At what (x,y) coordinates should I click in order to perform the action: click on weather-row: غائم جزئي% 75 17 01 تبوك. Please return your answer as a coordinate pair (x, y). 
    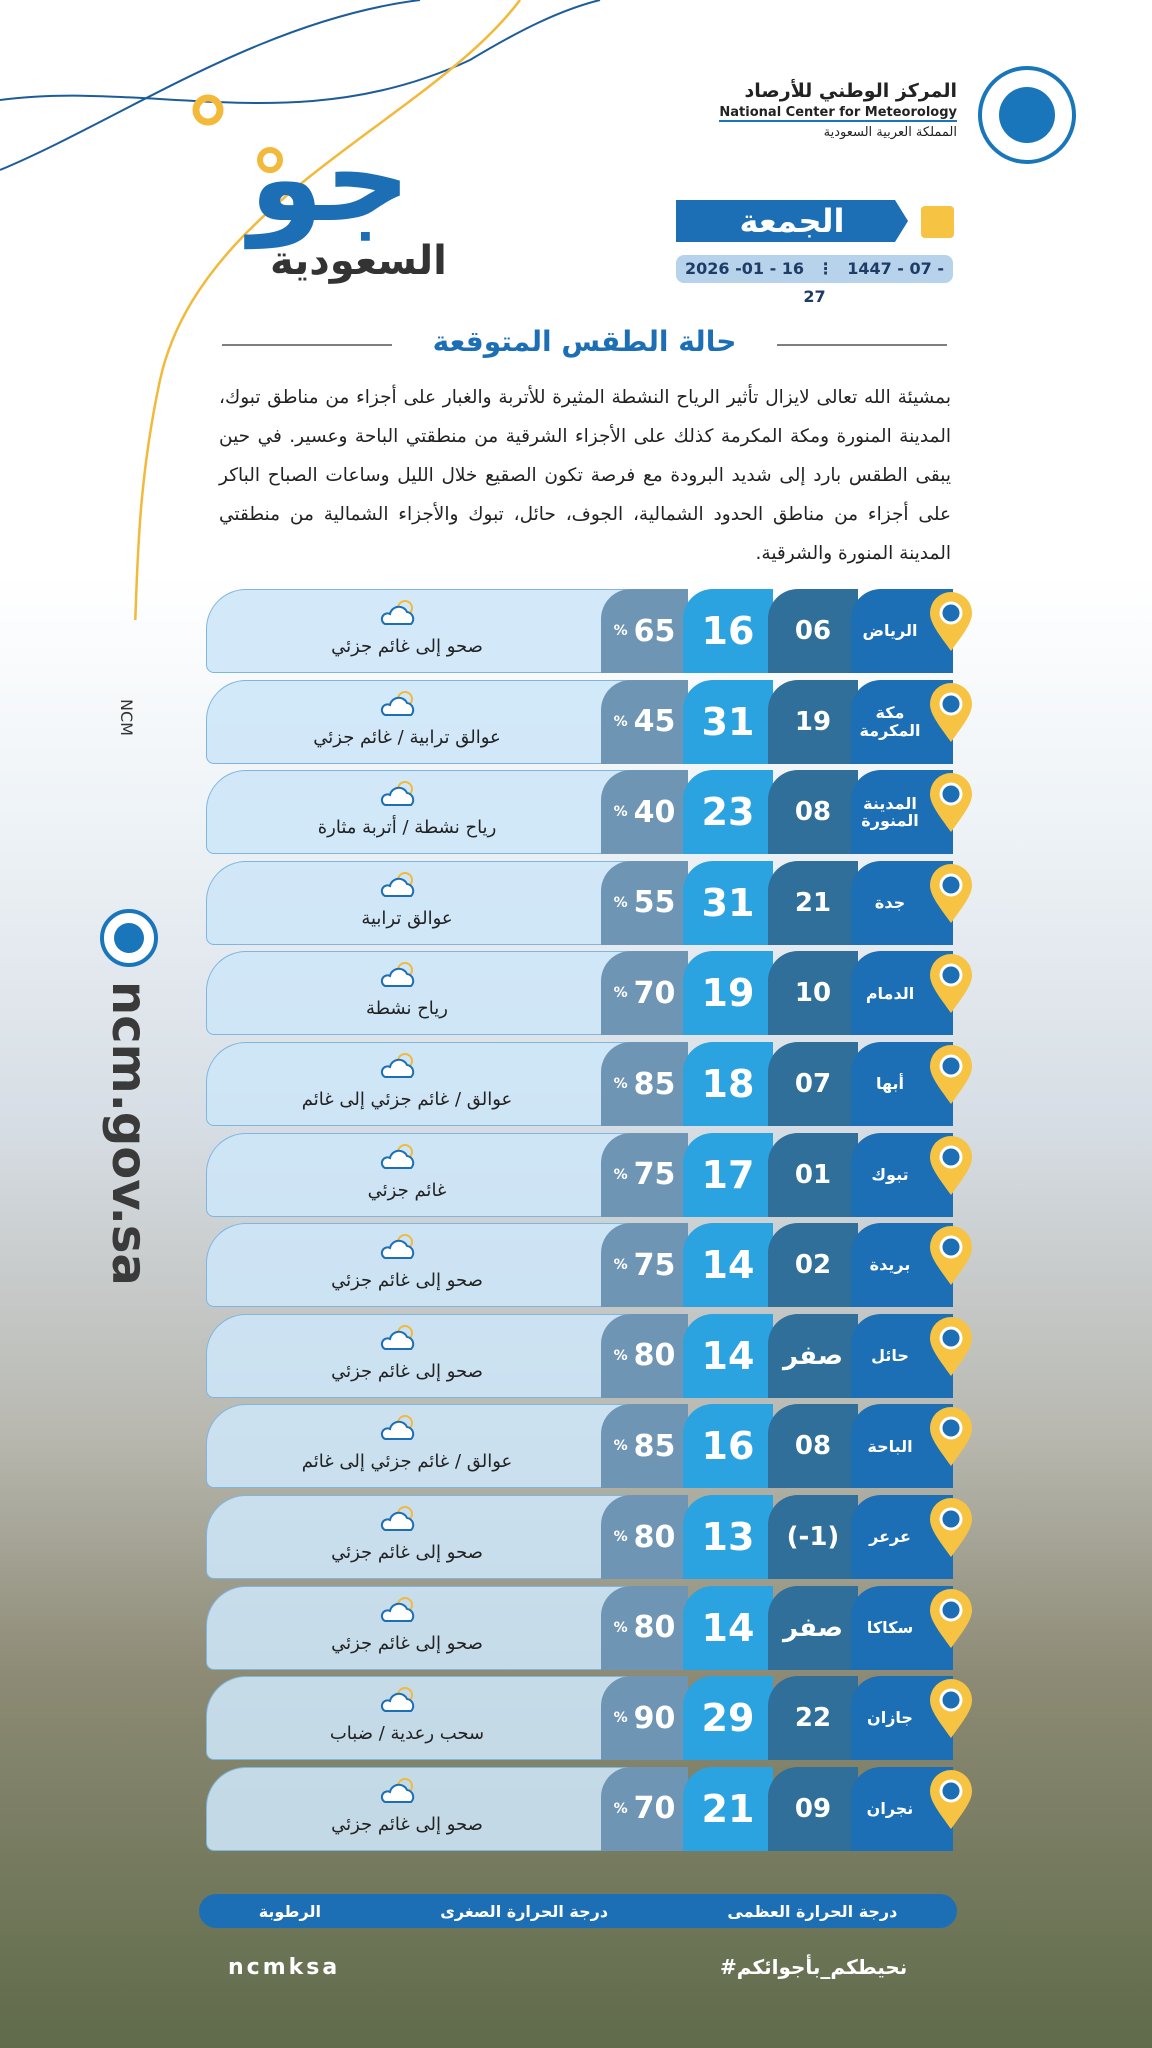
    Looking at the image, I should click on (589, 1174).